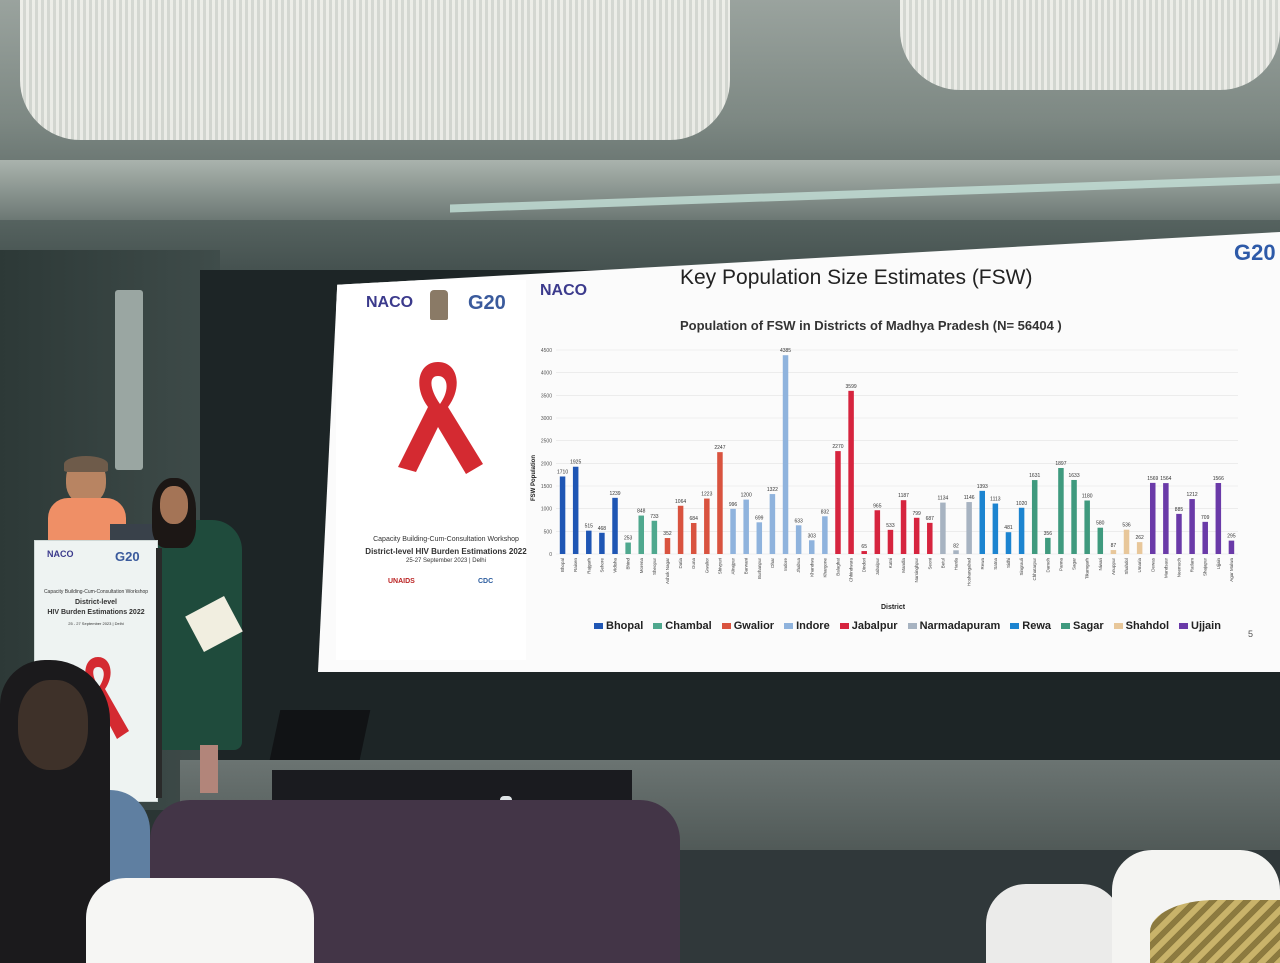 This screenshot has height=963, width=1280. Describe the element at coordinates (733, 566) in the screenshot. I see `x-tick-label: Alirajpur` at that location.